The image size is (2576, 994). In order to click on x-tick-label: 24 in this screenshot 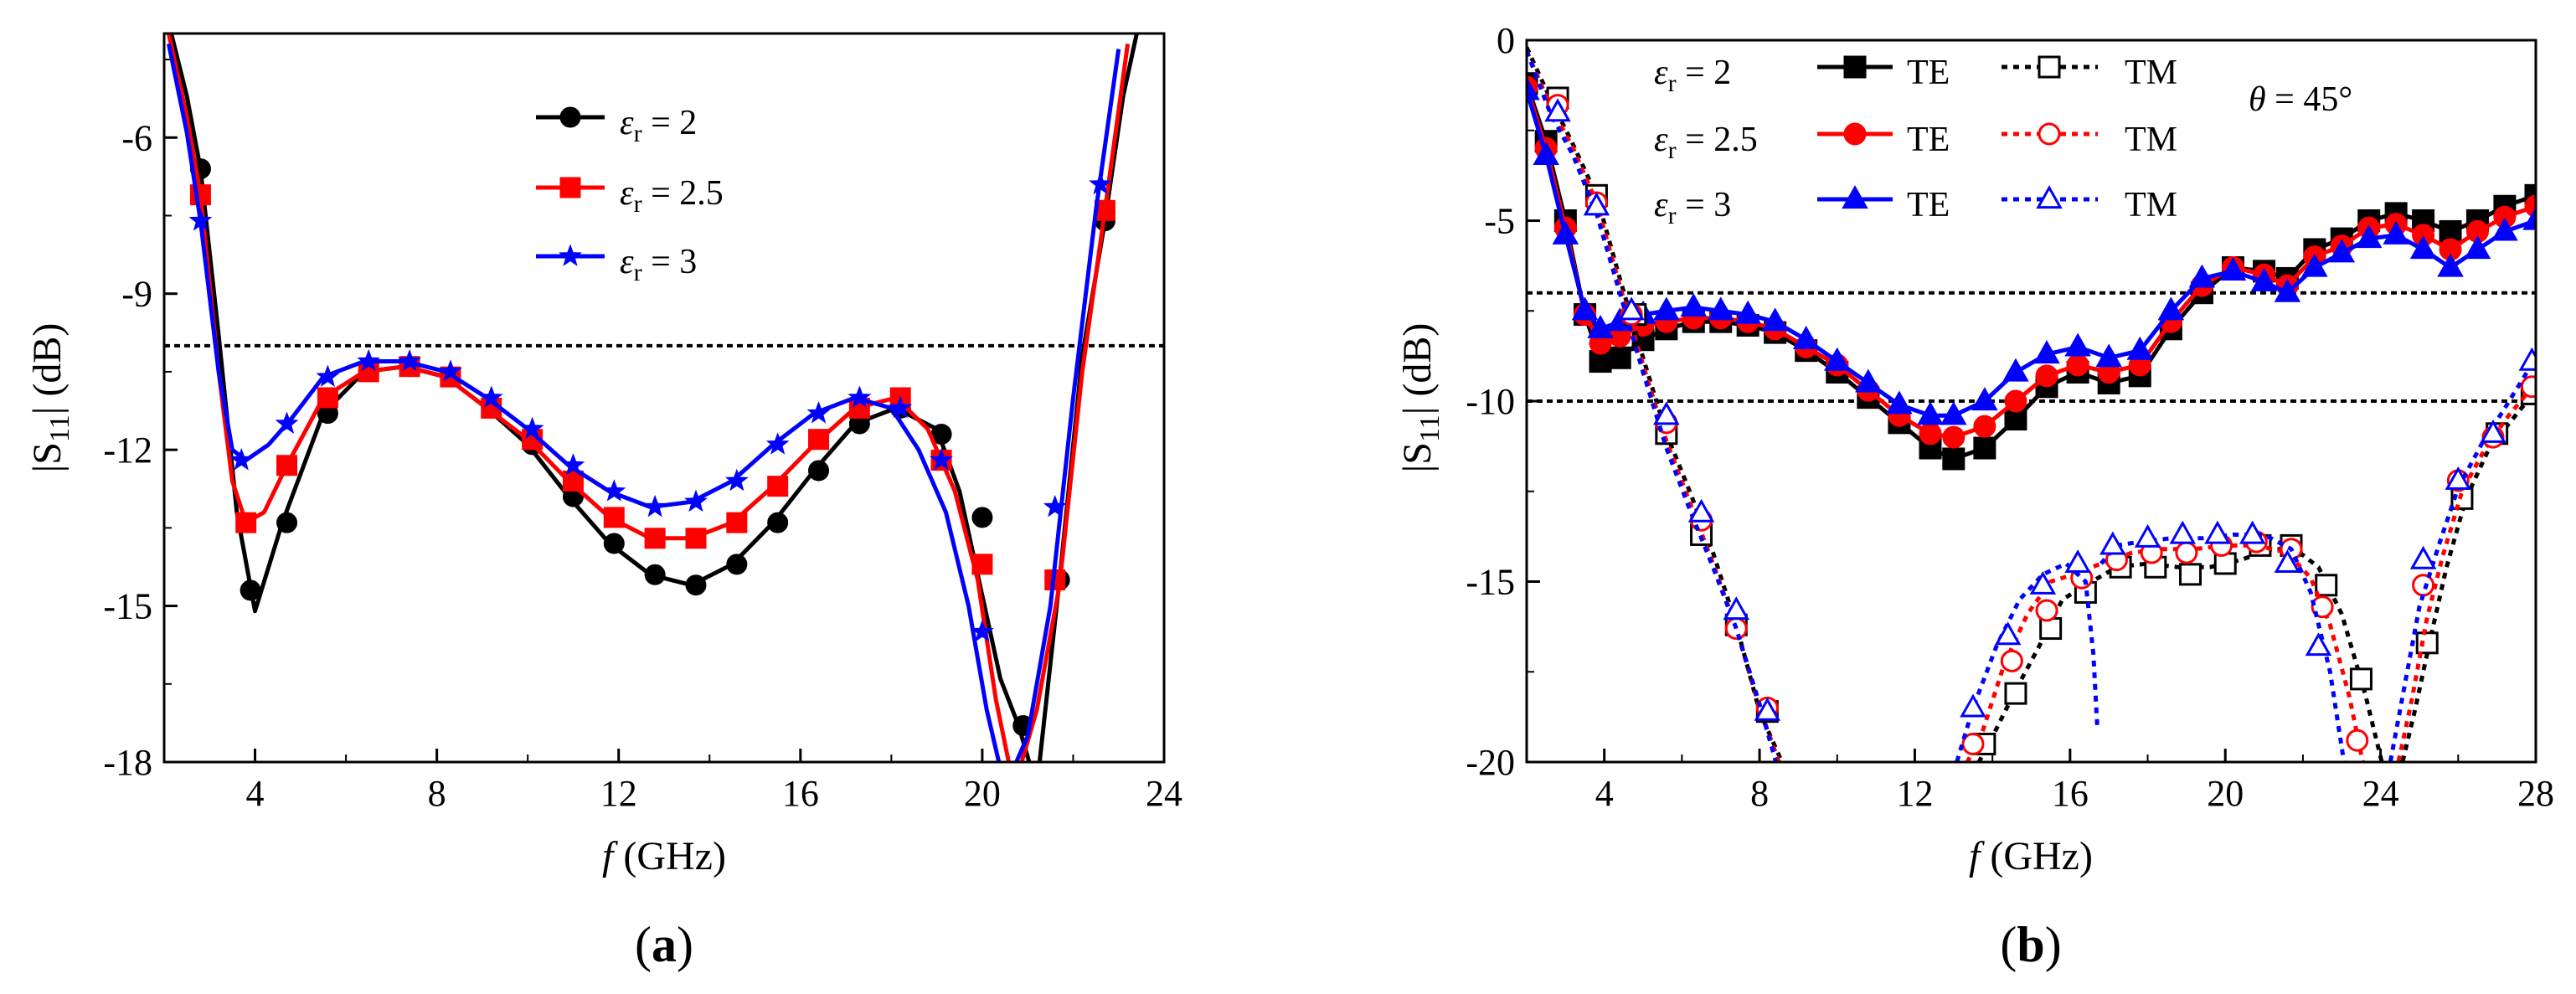, I will do `click(1164, 793)`.